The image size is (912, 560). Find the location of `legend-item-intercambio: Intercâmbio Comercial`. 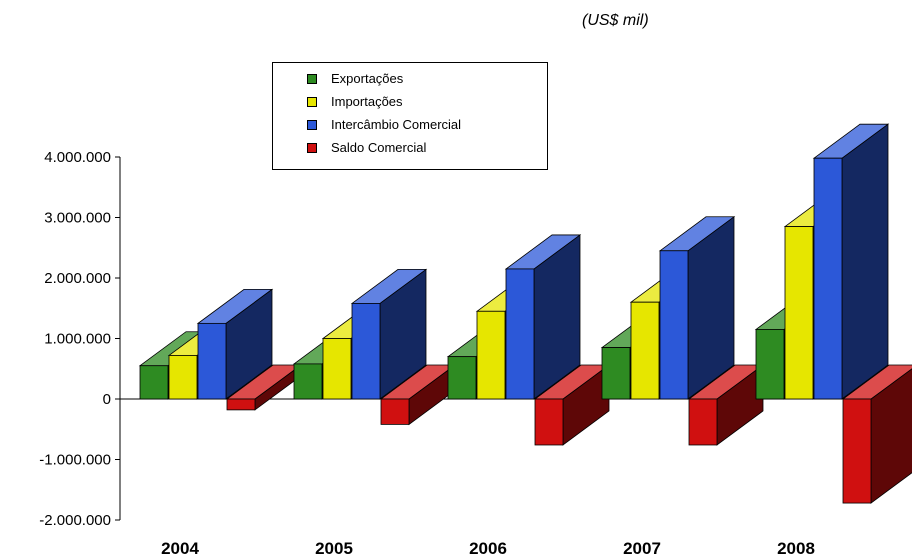

legend-item-intercambio: Intercâmbio Comercial is located at coordinates (427, 124).